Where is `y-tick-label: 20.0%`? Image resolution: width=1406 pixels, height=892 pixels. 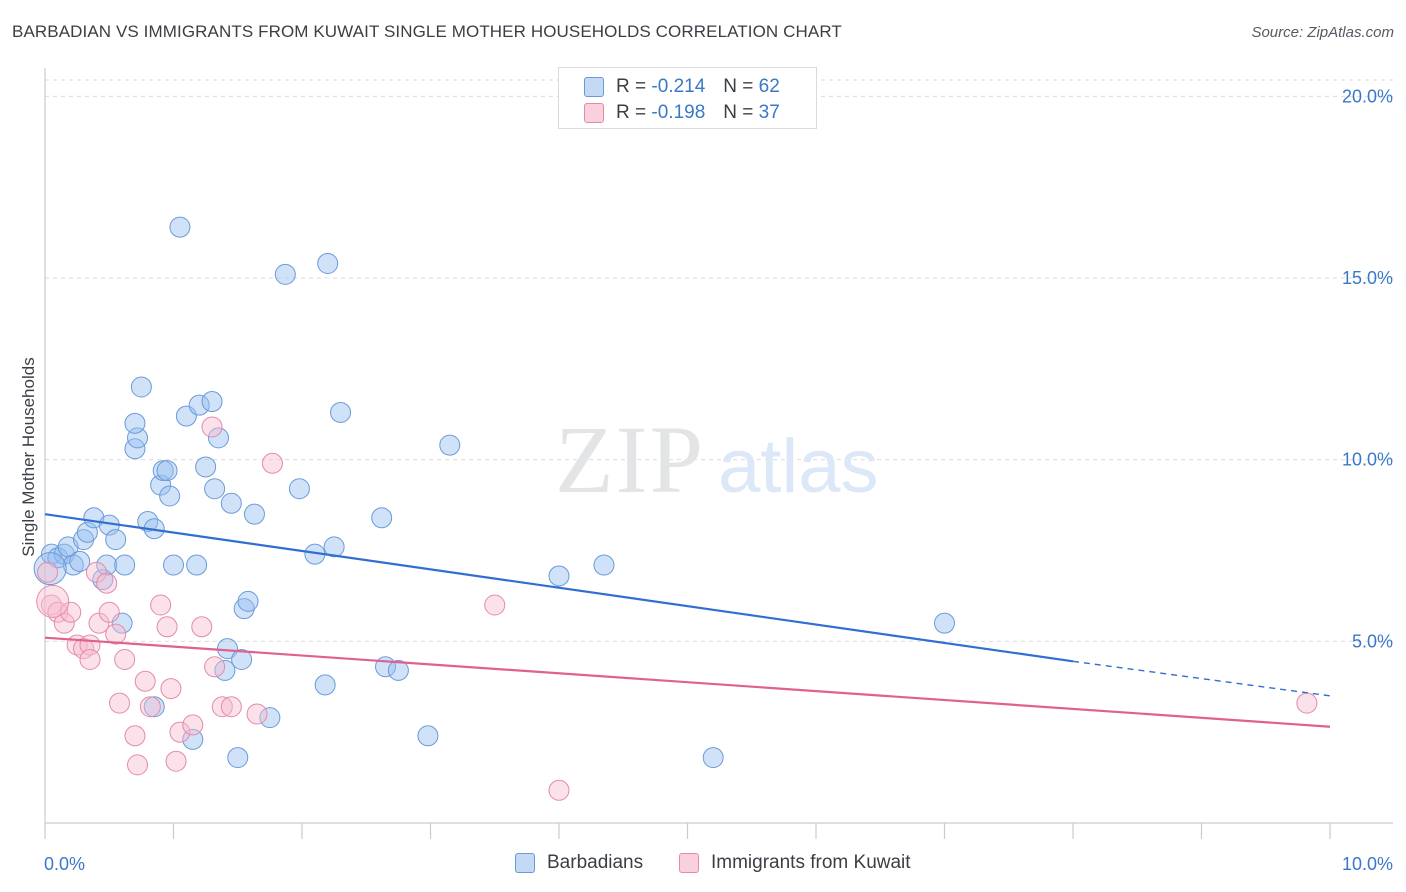 y-tick-label: 20.0% is located at coordinates (1367, 96).